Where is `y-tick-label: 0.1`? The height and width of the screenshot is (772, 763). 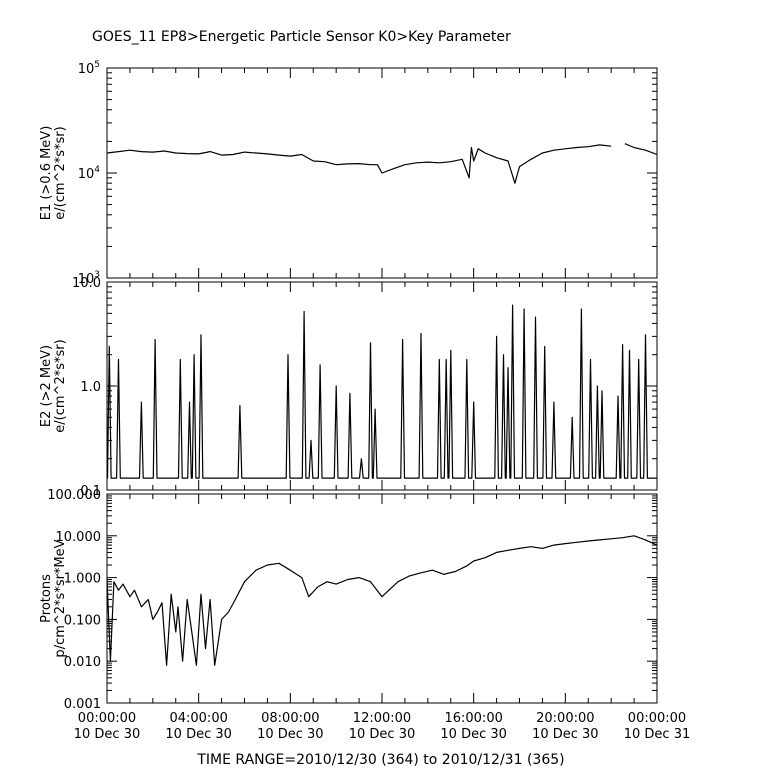
y-tick-label: 0.1 is located at coordinates (90, 491).